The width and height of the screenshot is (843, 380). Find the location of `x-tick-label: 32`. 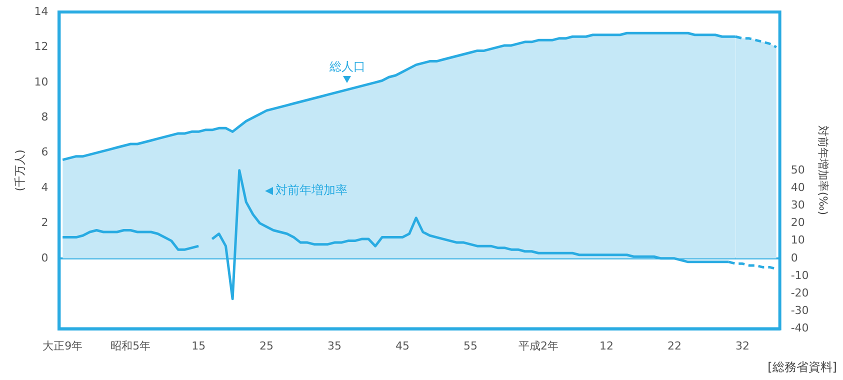

x-tick-label: 32 is located at coordinates (742, 345).